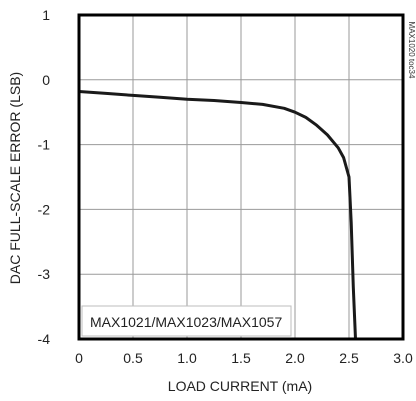  Describe the element at coordinates (187, 358) in the screenshot. I see `x-tick-label: 1.0` at that location.